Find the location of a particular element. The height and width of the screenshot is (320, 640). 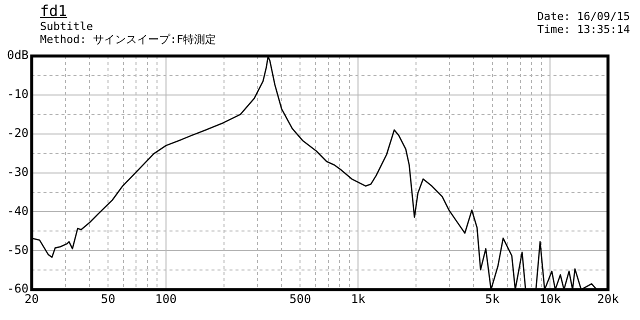

x-tick-label: 500 is located at coordinates (300, 299).